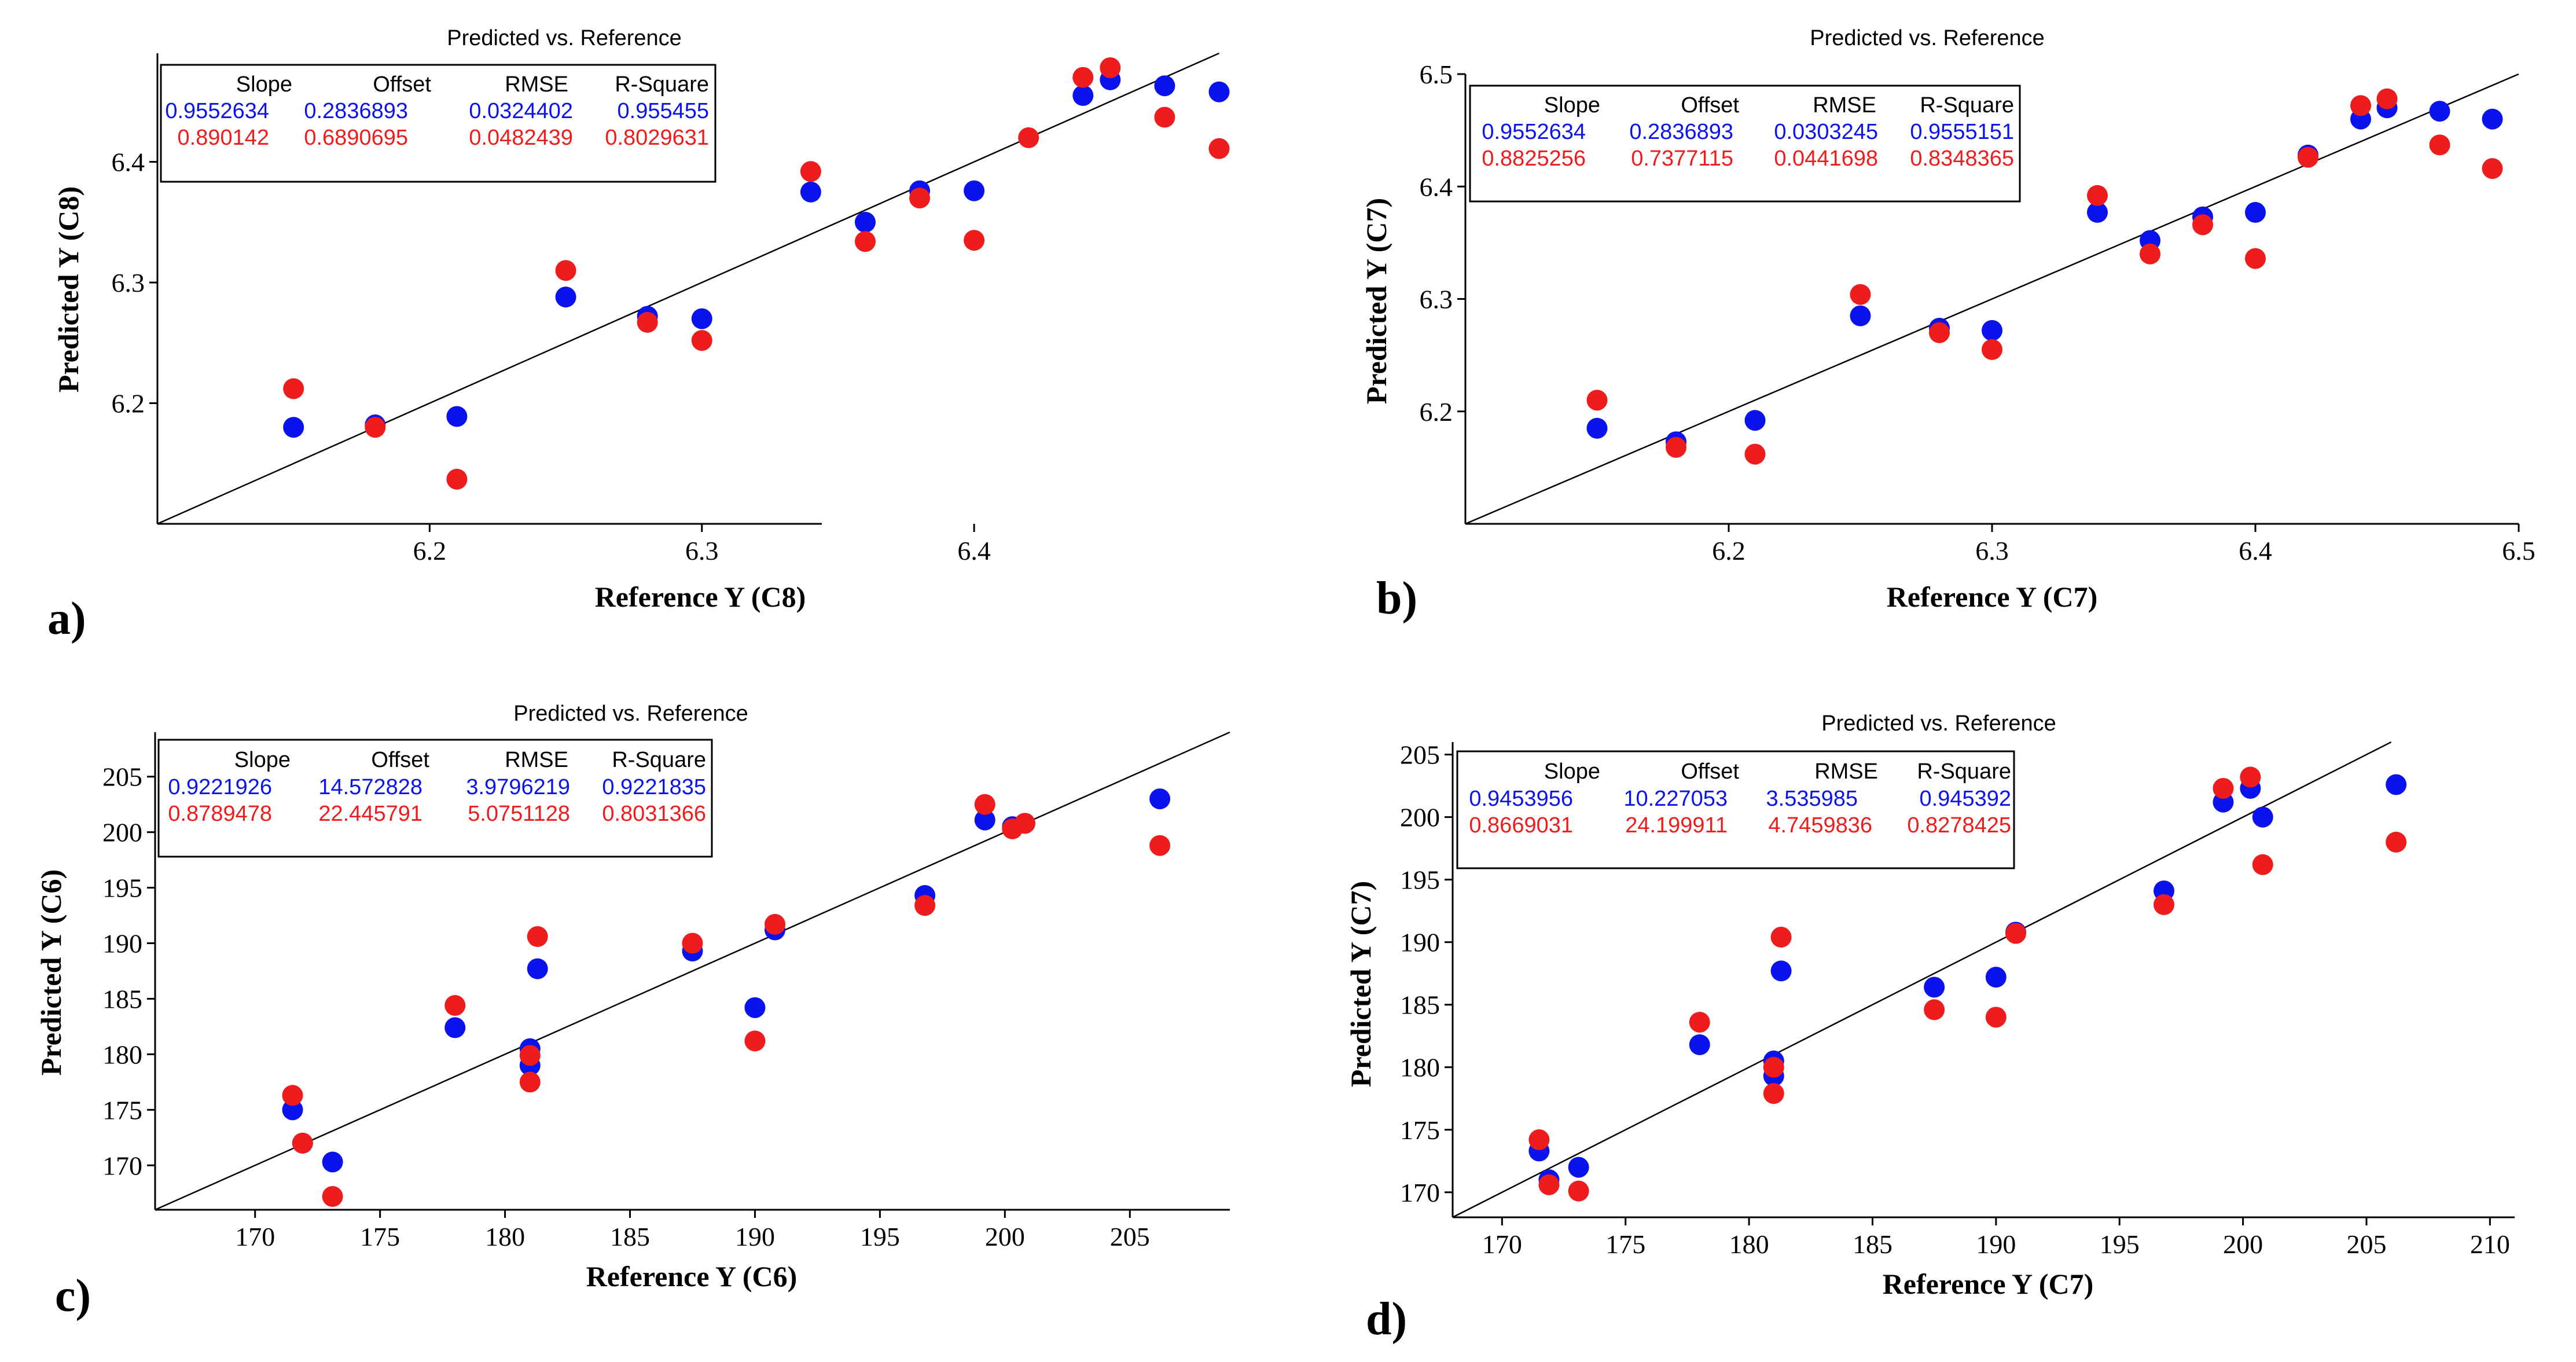  What do you see at coordinates (536, 760) in the screenshot?
I see `stats-header-rmse: RMSE` at bounding box center [536, 760].